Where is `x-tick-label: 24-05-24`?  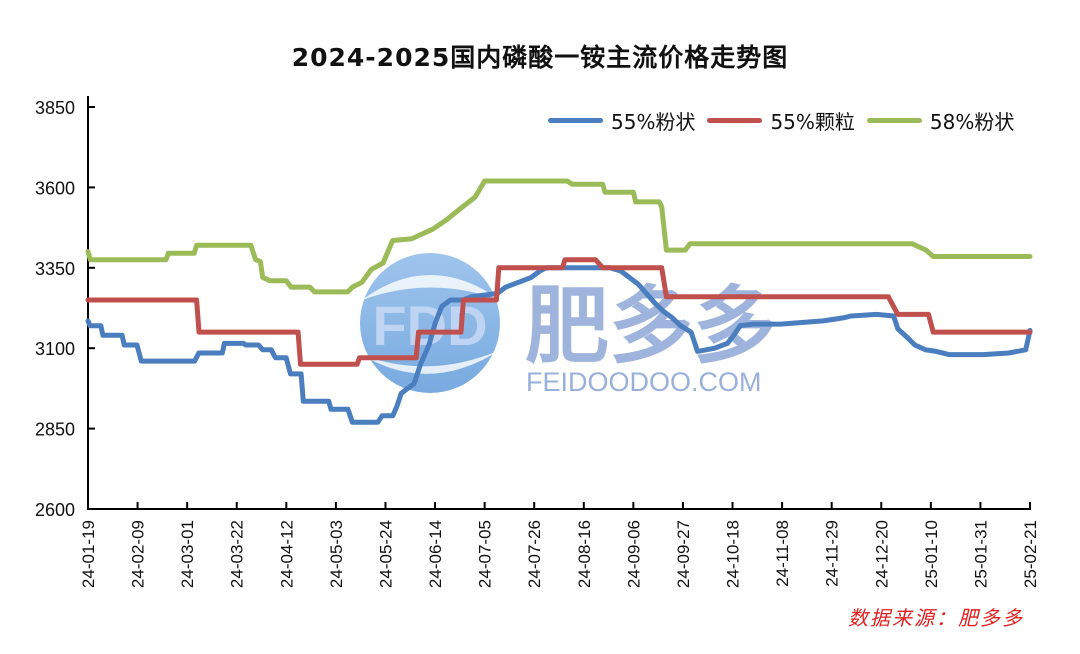 x-tick-label: 24-05-24 is located at coordinates (385, 554).